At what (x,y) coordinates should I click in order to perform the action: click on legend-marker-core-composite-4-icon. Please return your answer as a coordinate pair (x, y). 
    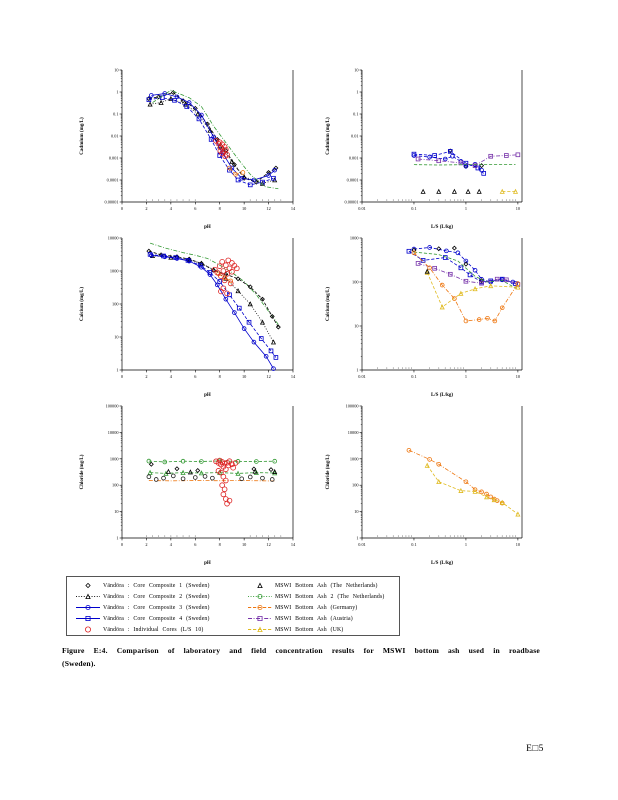
    Looking at the image, I should click on (88, 618).